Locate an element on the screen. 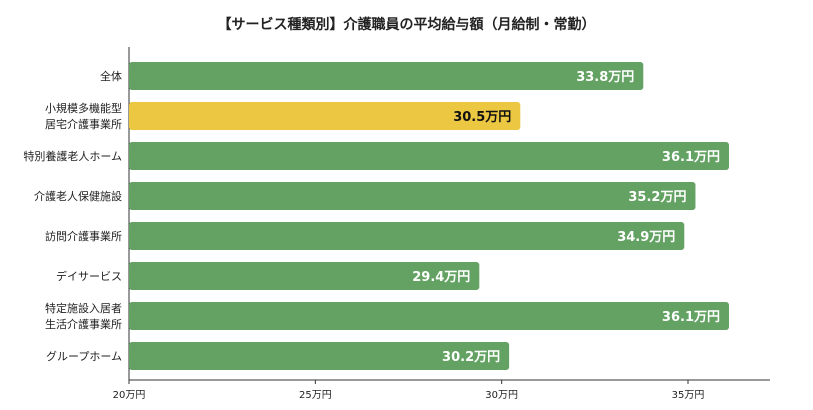 Image resolution: width=813 pixels, height=410 pixels. bar-value-label: 30.5万円 is located at coordinates (482, 117).